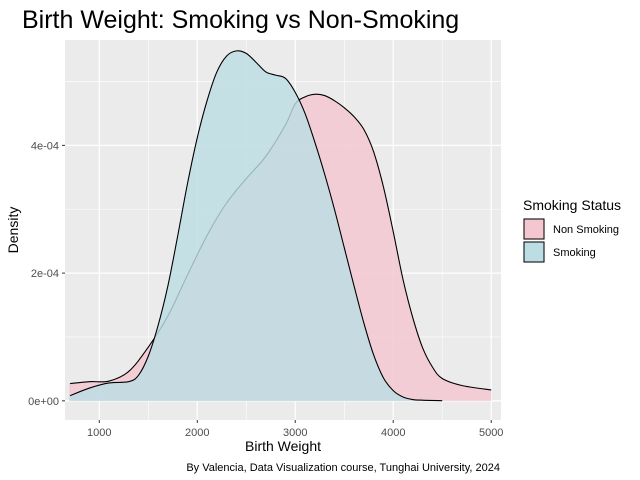 The height and width of the screenshot is (480, 640). Describe the element at coordinates (99, 433) in the screenshot. I see `x-tick-label: 1000` at that location.